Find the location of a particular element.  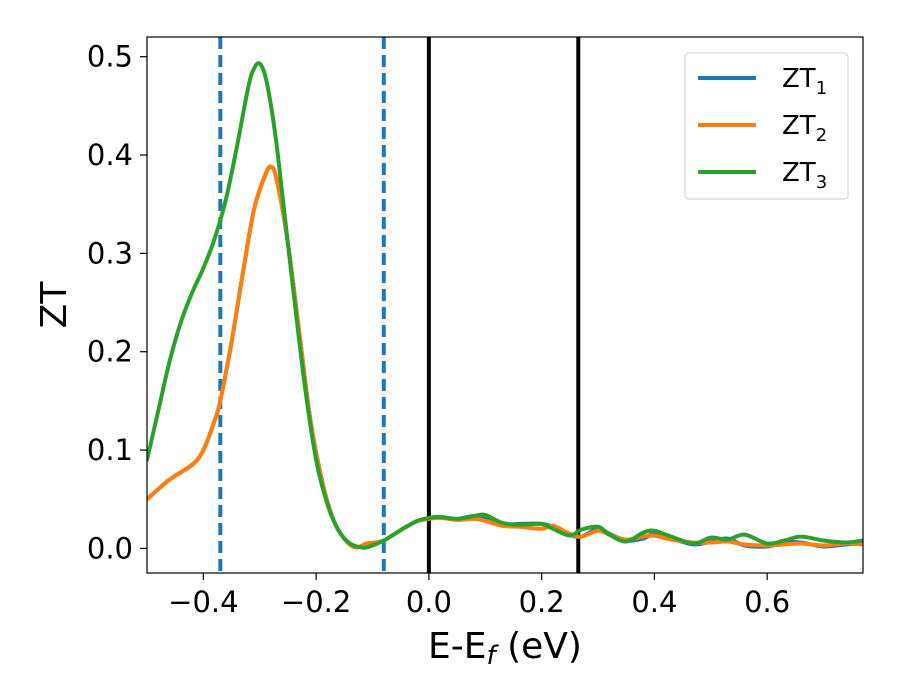

legend-label-1: ZT1 is located at coordinates (804, 81).